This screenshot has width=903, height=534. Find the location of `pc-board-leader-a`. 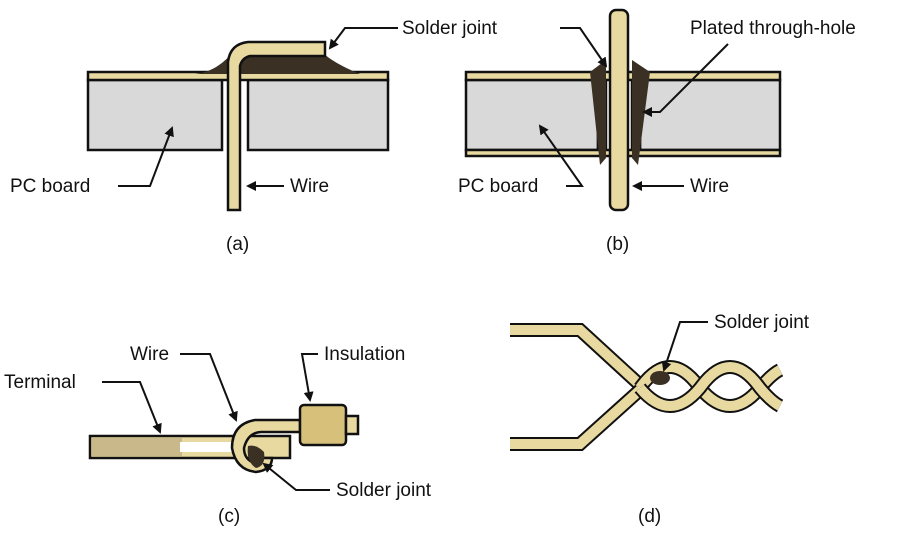

pc-board-leader-a is located at coordinates (146, 156).